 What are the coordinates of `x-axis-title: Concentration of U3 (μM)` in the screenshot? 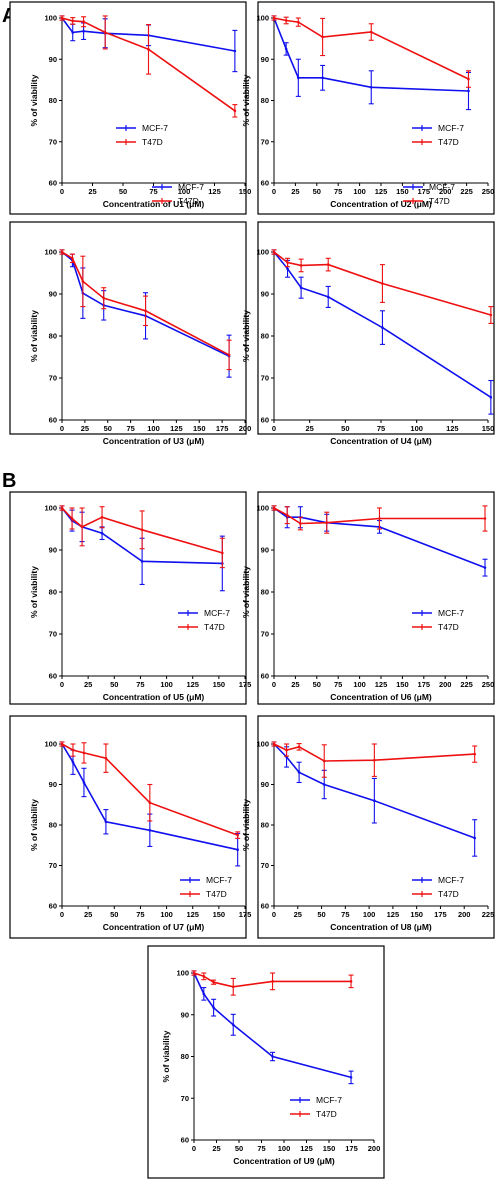 It's located at (154, 441).